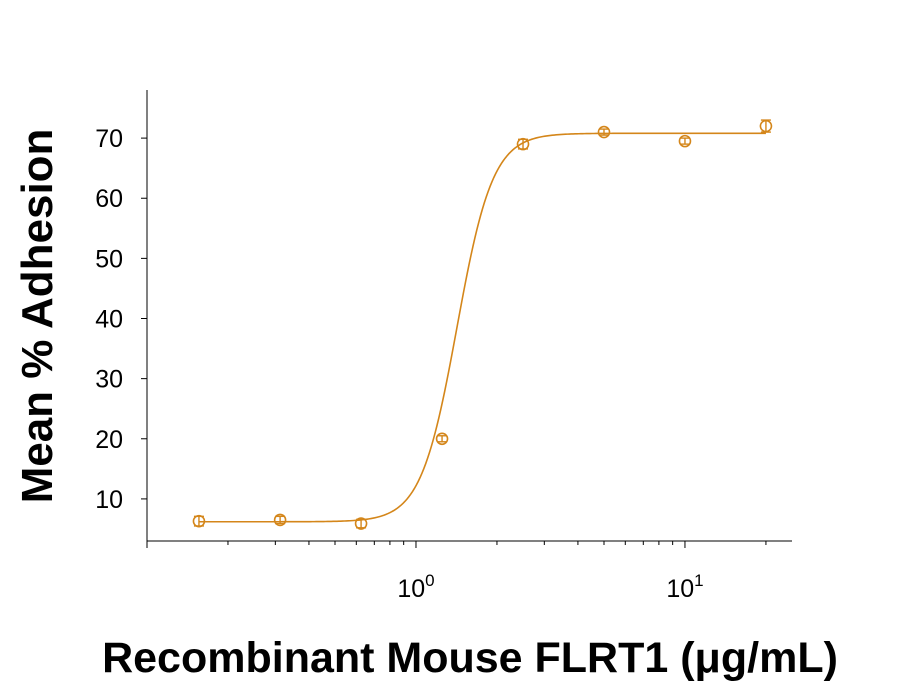 The width and height of the screenshot is (907, 689). Describe the element at coordinates (109, 320) in the screenshot. I see `y-tick-label: 40` at that location.